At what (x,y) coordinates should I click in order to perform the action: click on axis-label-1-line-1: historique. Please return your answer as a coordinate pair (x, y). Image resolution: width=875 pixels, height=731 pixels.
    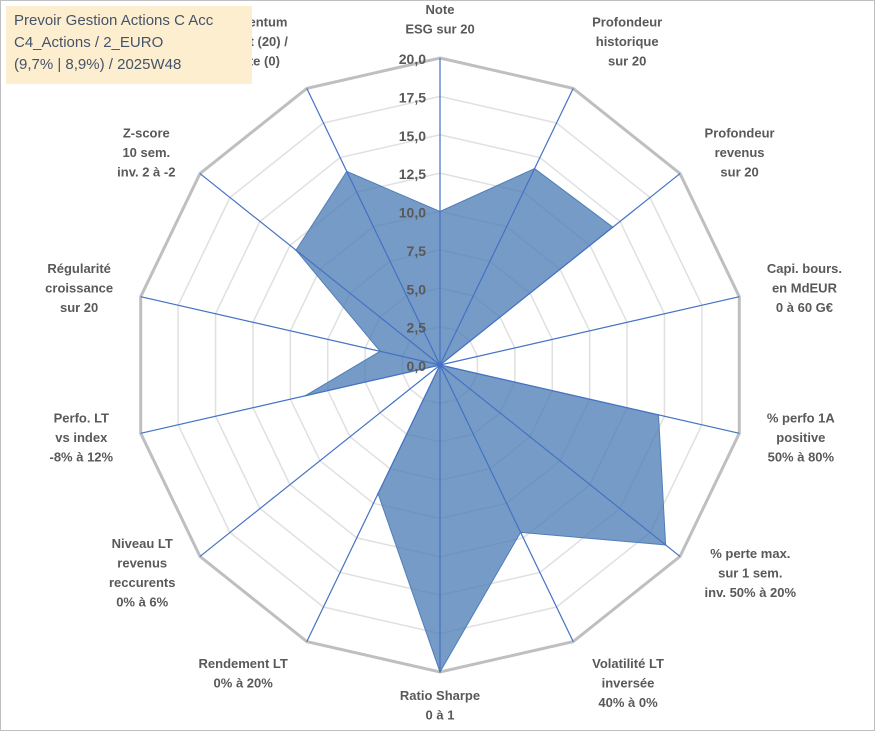
    Looking at the image, I should click on (627, 41).